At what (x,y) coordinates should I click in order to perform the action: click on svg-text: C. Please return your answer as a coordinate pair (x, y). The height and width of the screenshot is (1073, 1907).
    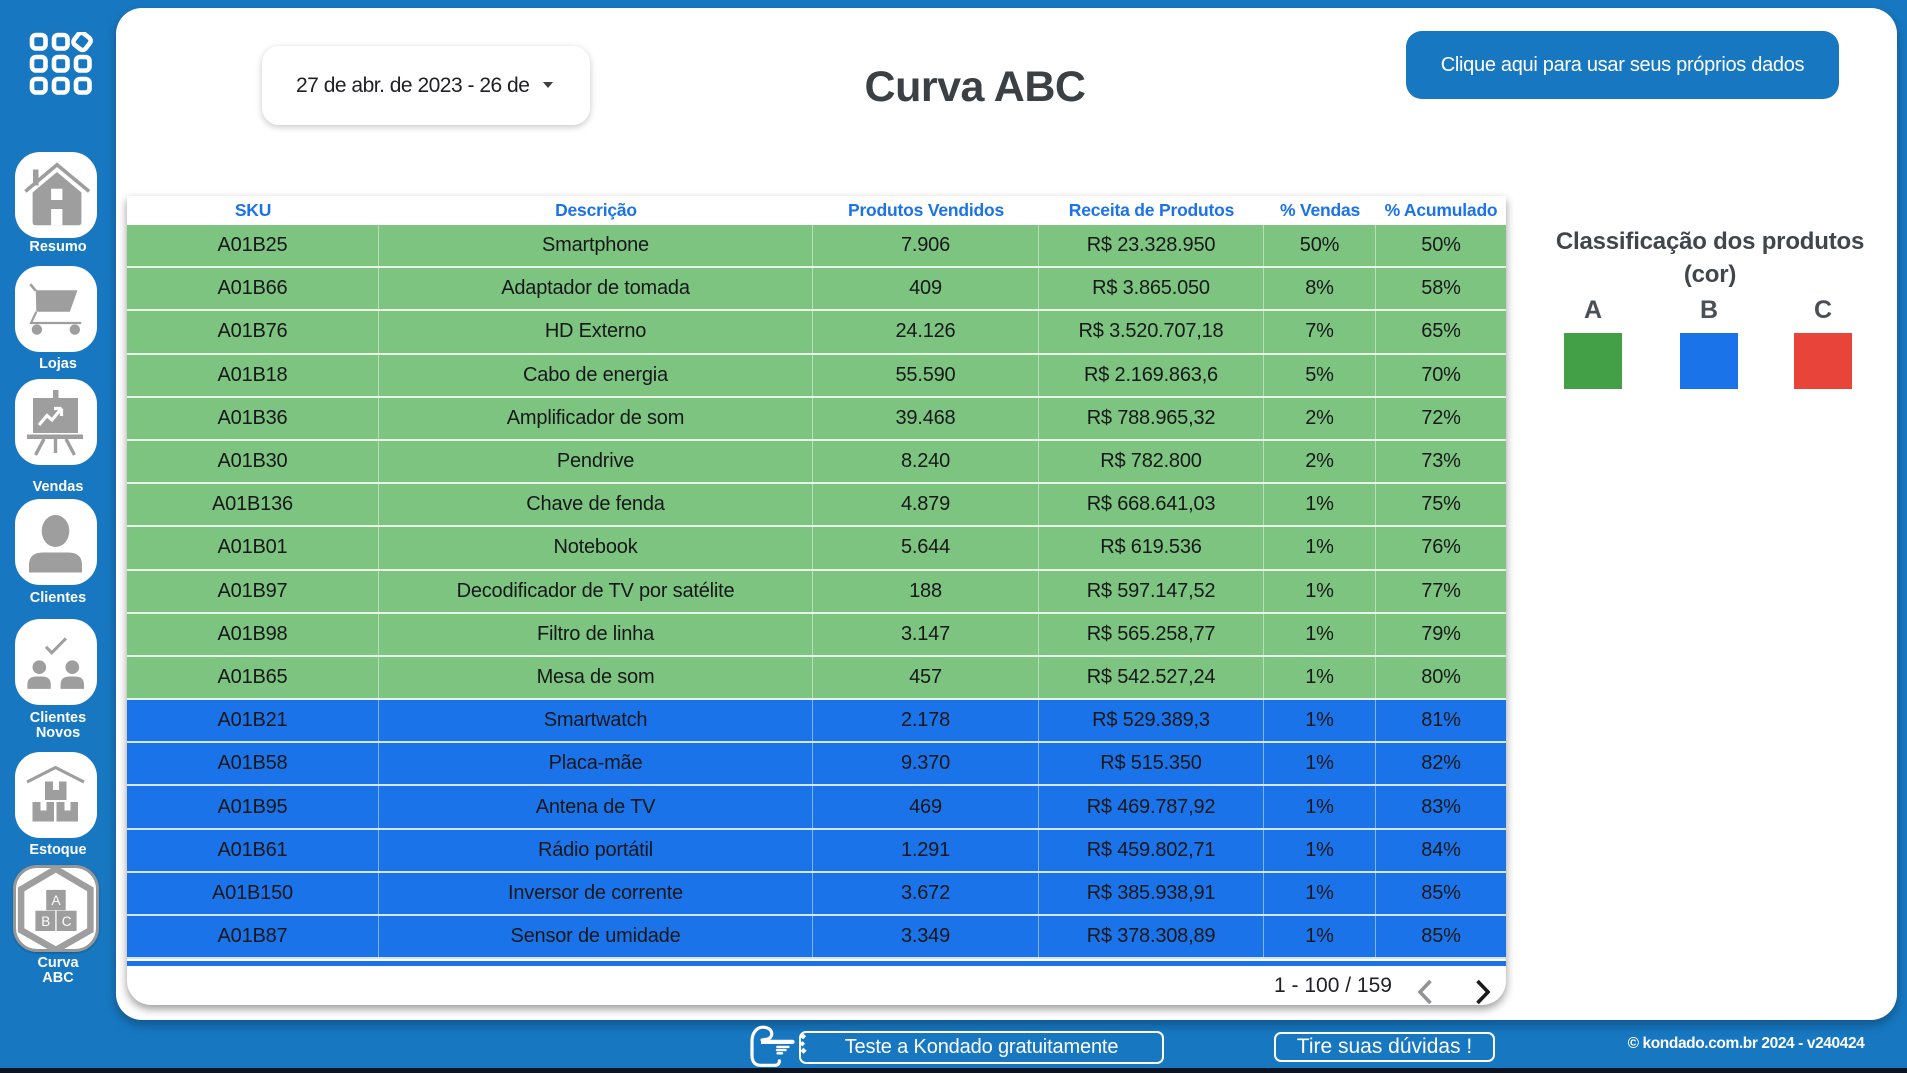
    Looking at the image, I should click on (67, 921).